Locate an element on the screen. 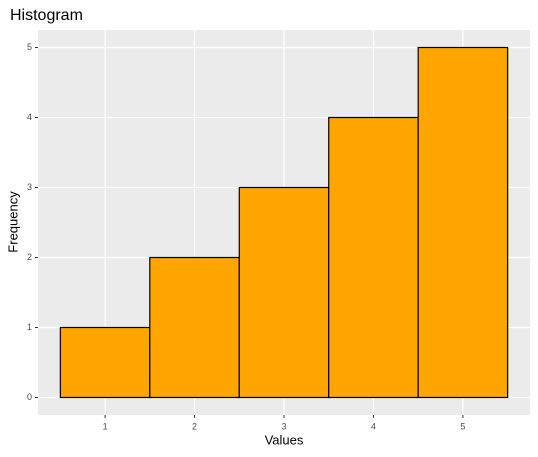  y-tick-label: 1 is located at coordinates (29, 327).